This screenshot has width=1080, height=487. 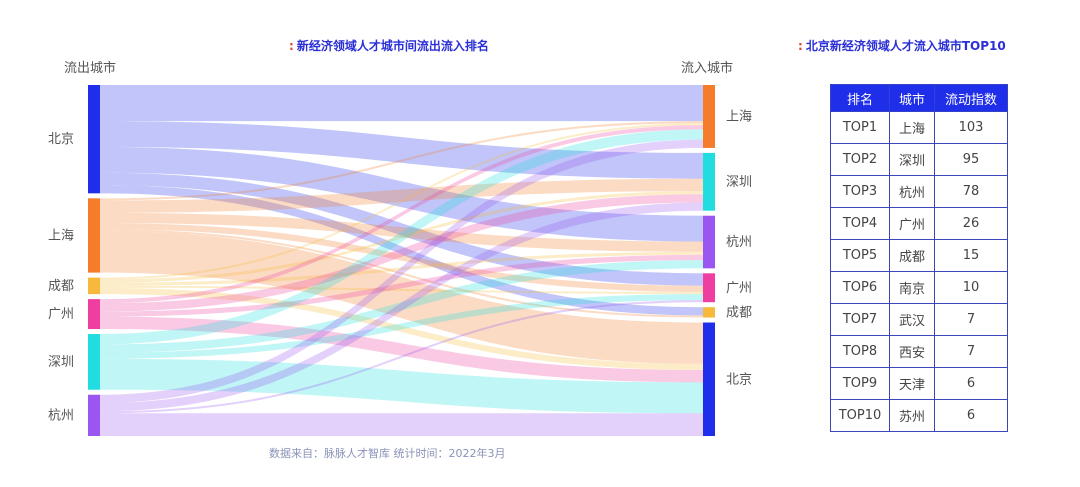 What do you see at coordinates (971, 127) in the screenshot?
I see `index-cell: 103` at bounding box center [971, 127].